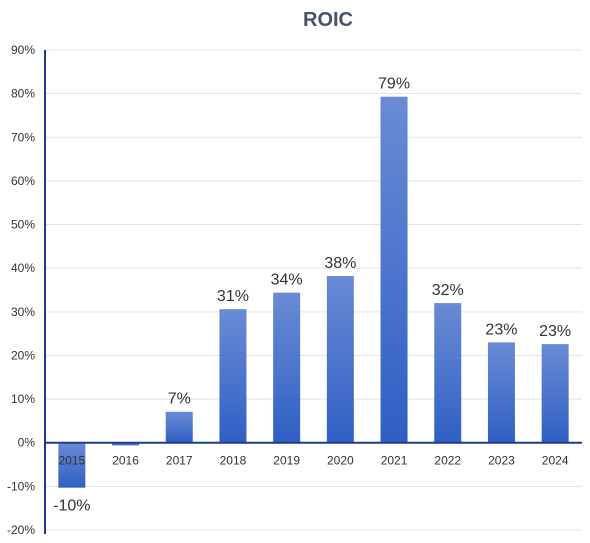  Describe the element at coordinates (23, 399) in the screenshot. I see `y-tick-label: 10%` at that location.